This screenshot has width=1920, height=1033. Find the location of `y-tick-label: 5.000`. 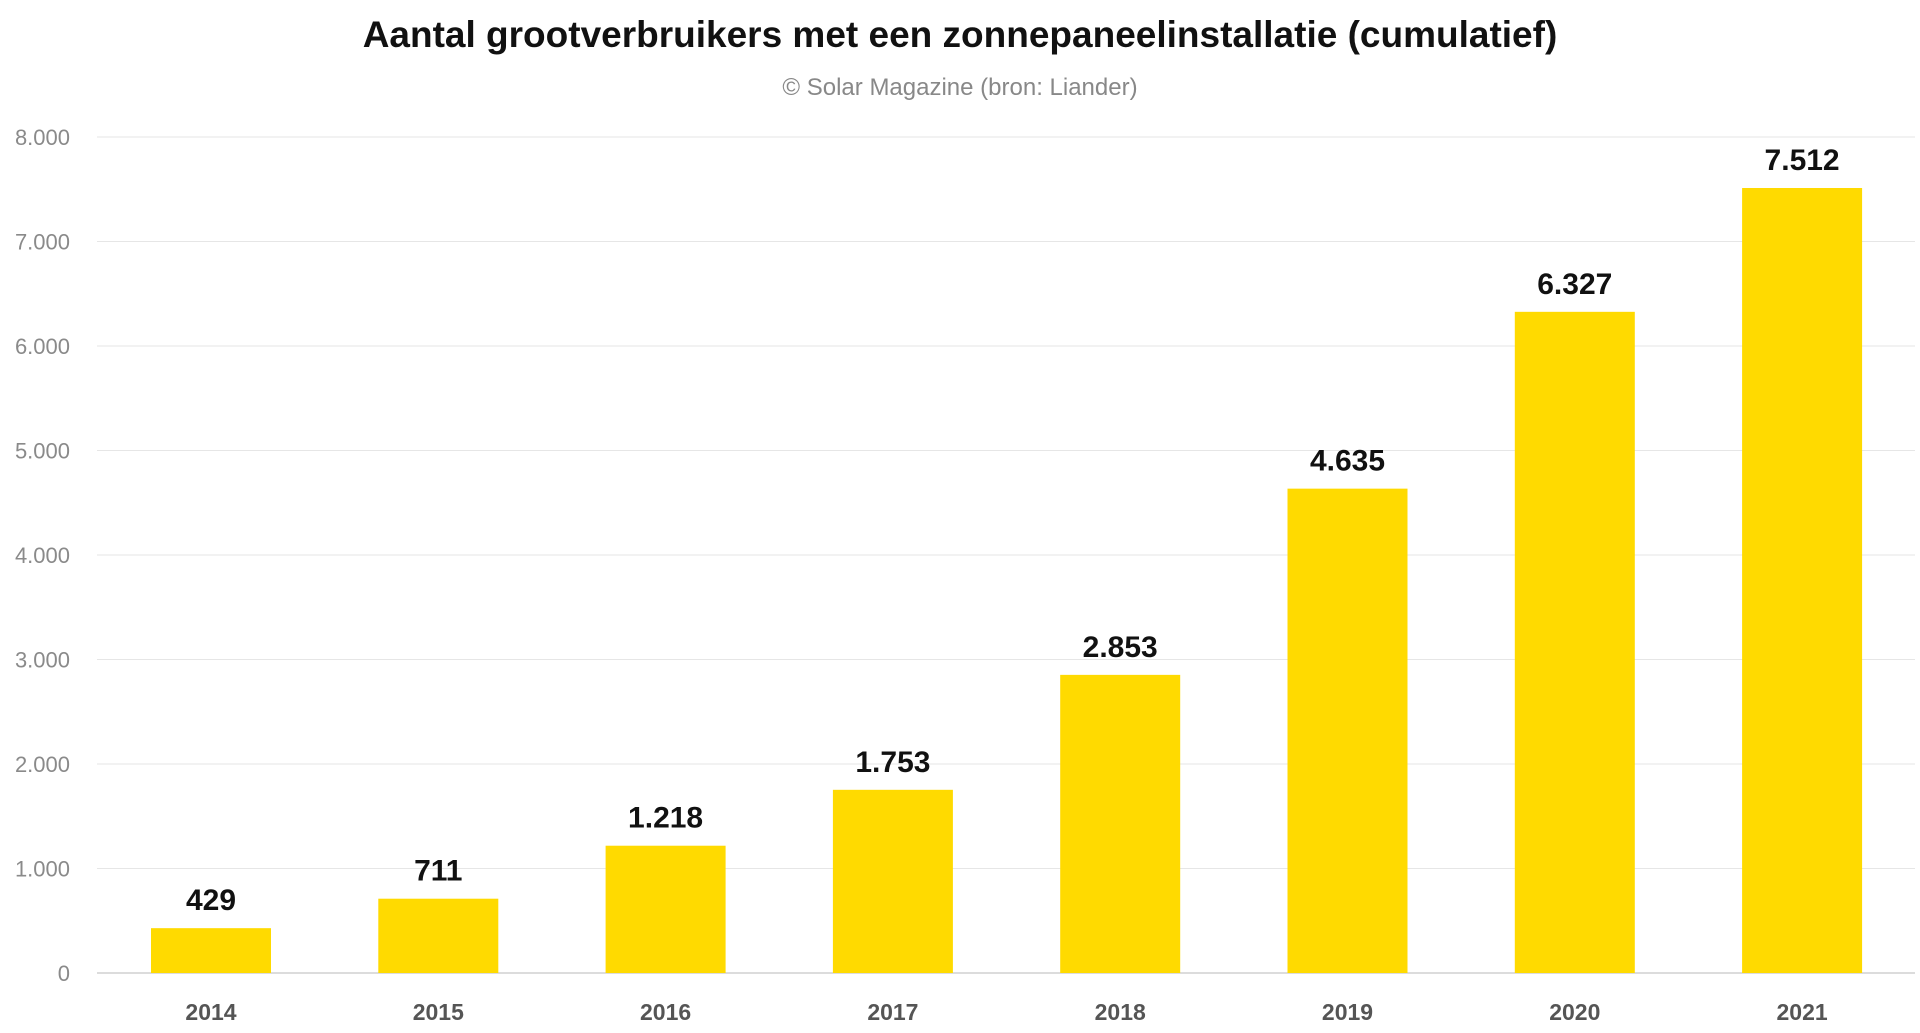

y-tick-label: 5.000 is located at coordinates (42, 451).